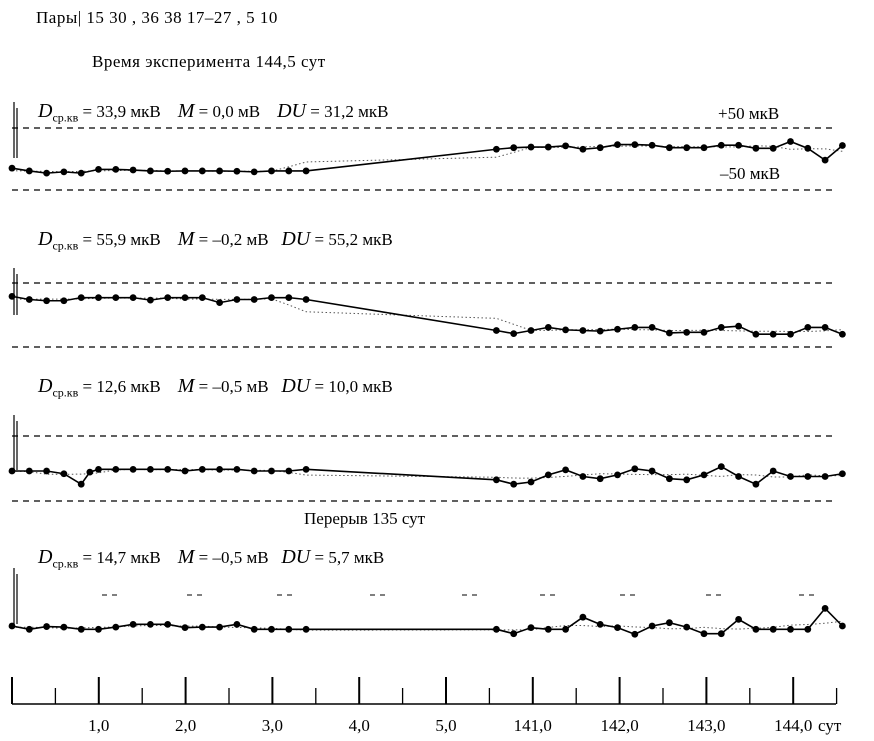  I want to click on x-axis-unit: сут, so click(830, 725).